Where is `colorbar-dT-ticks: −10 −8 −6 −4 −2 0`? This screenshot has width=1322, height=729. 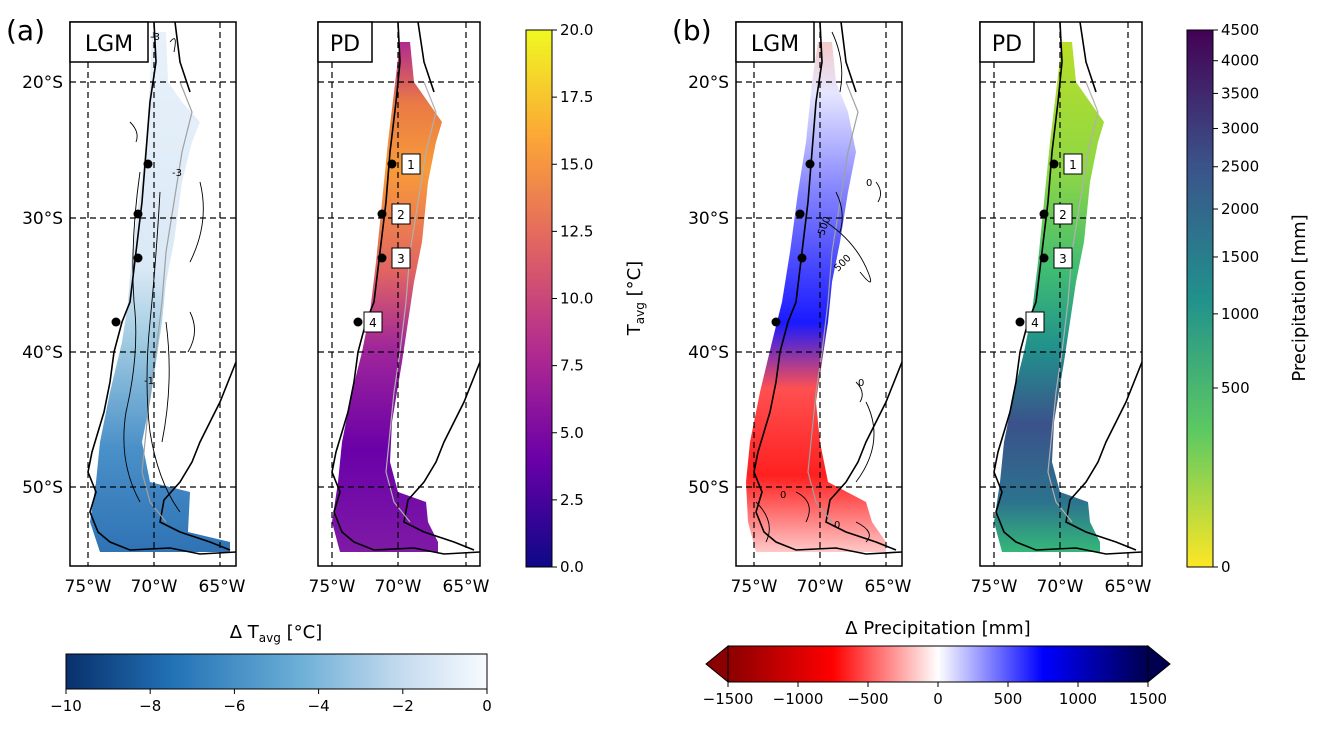
colorbar-dT-ticks: −10 −8 −6 −4 −2 0 is located at coordinates (271, 702).